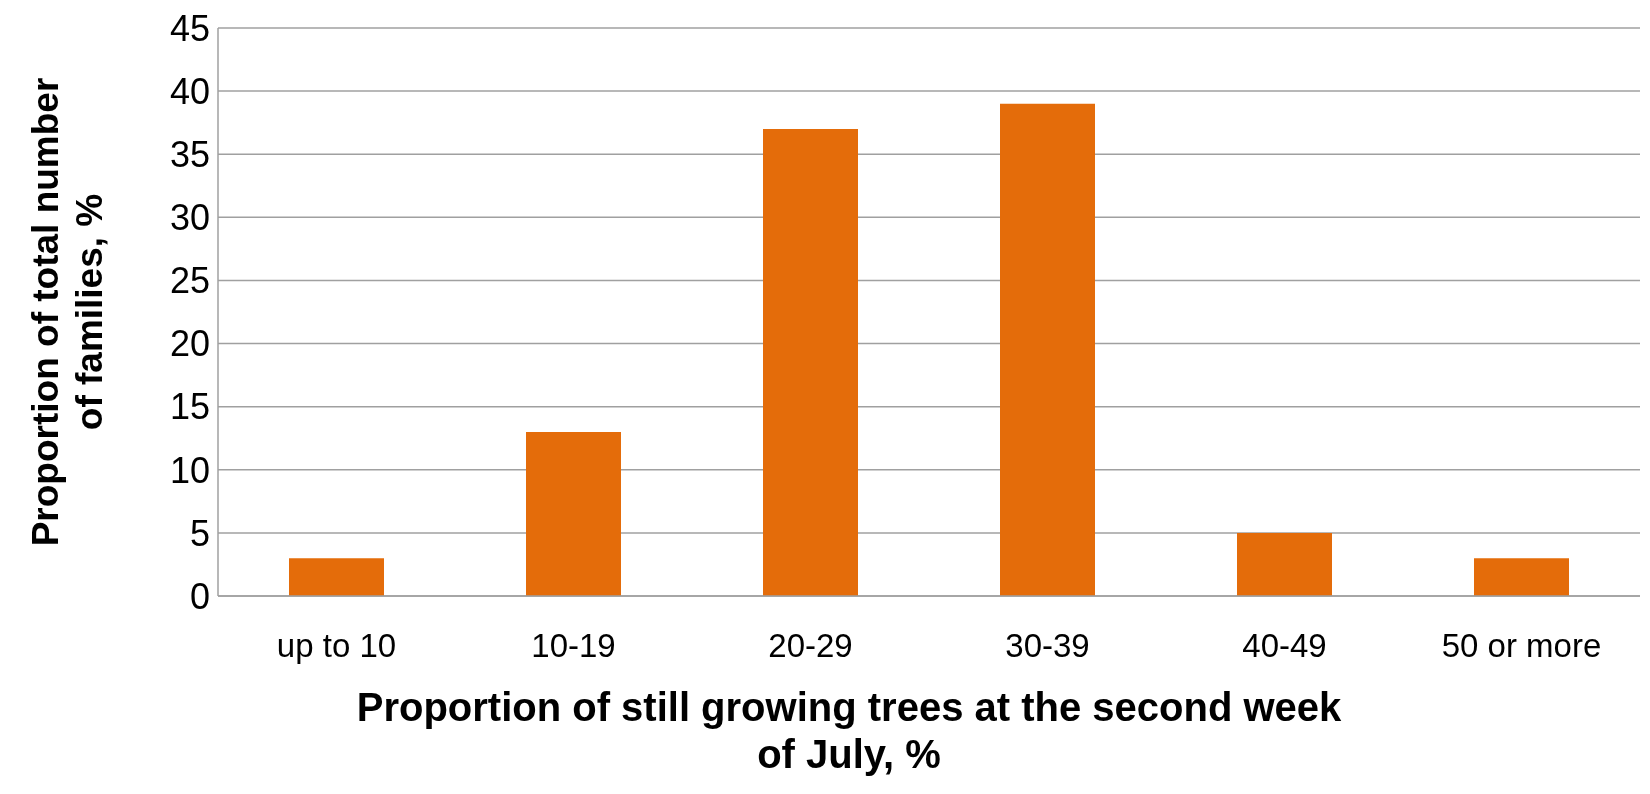  What do you see at coordinates (189, 28) in the screenshot?
I see `y-tick-label: 45` at bounding box center [189, 28].